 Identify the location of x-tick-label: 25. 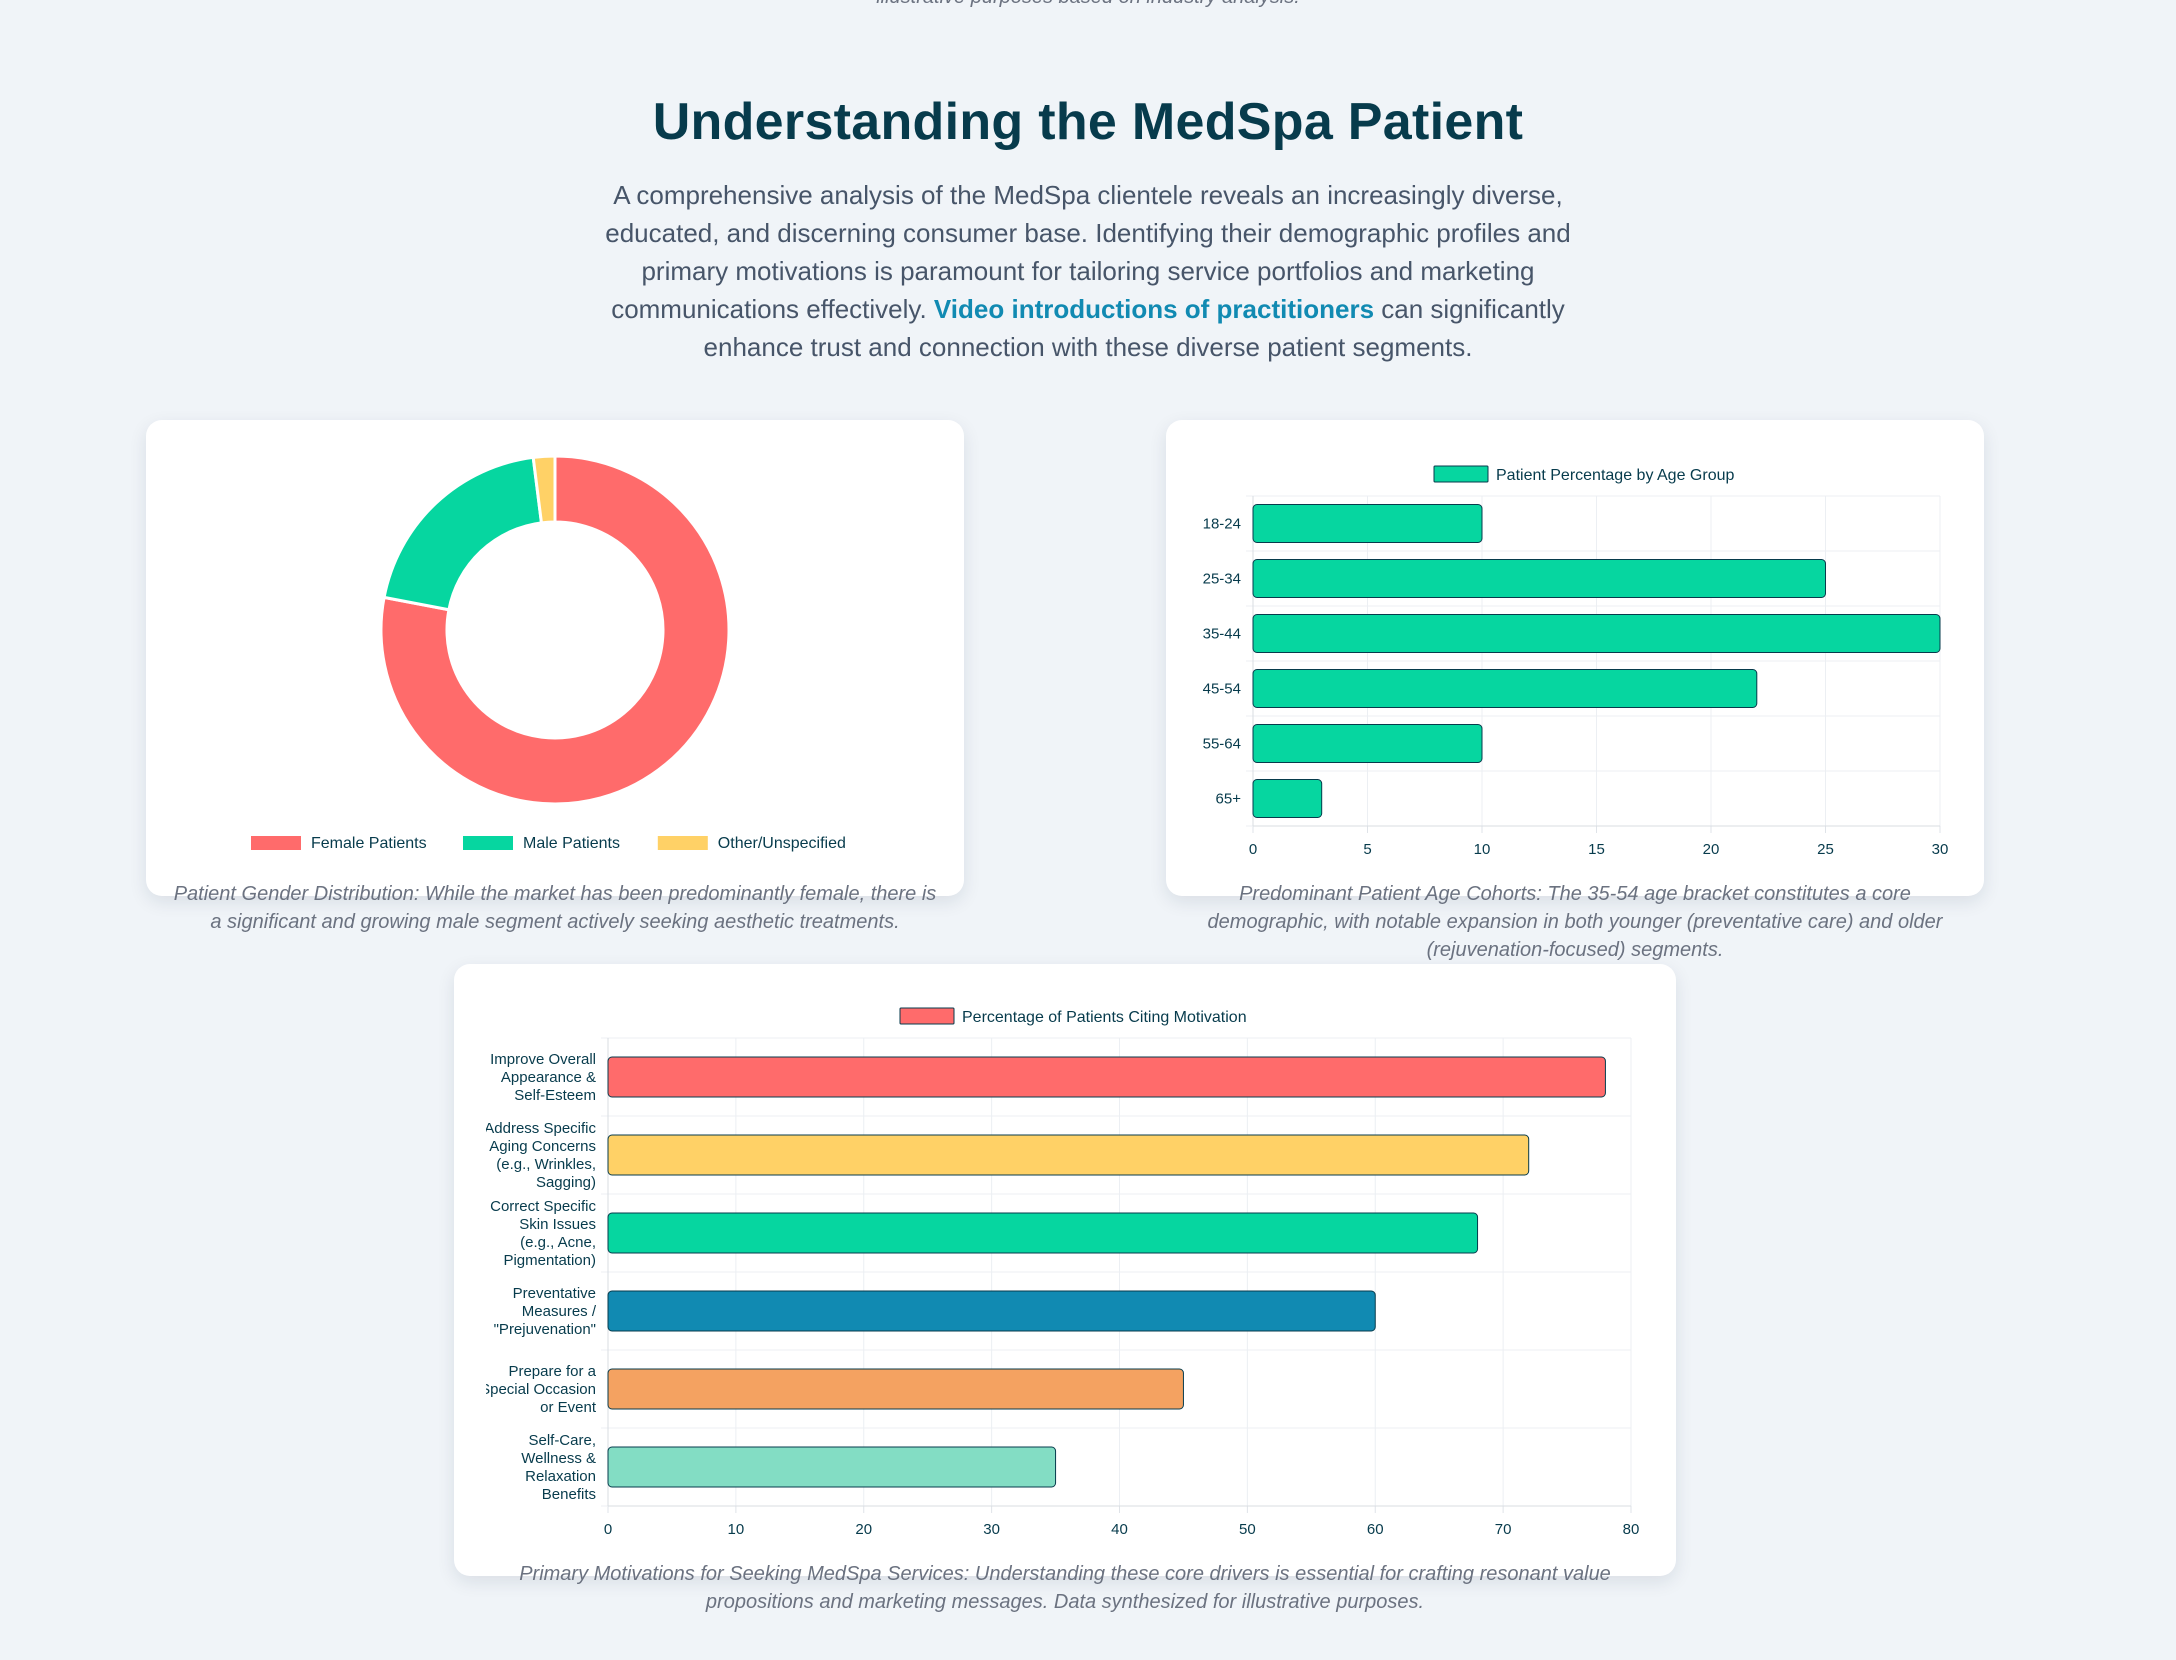
(1825, 849).